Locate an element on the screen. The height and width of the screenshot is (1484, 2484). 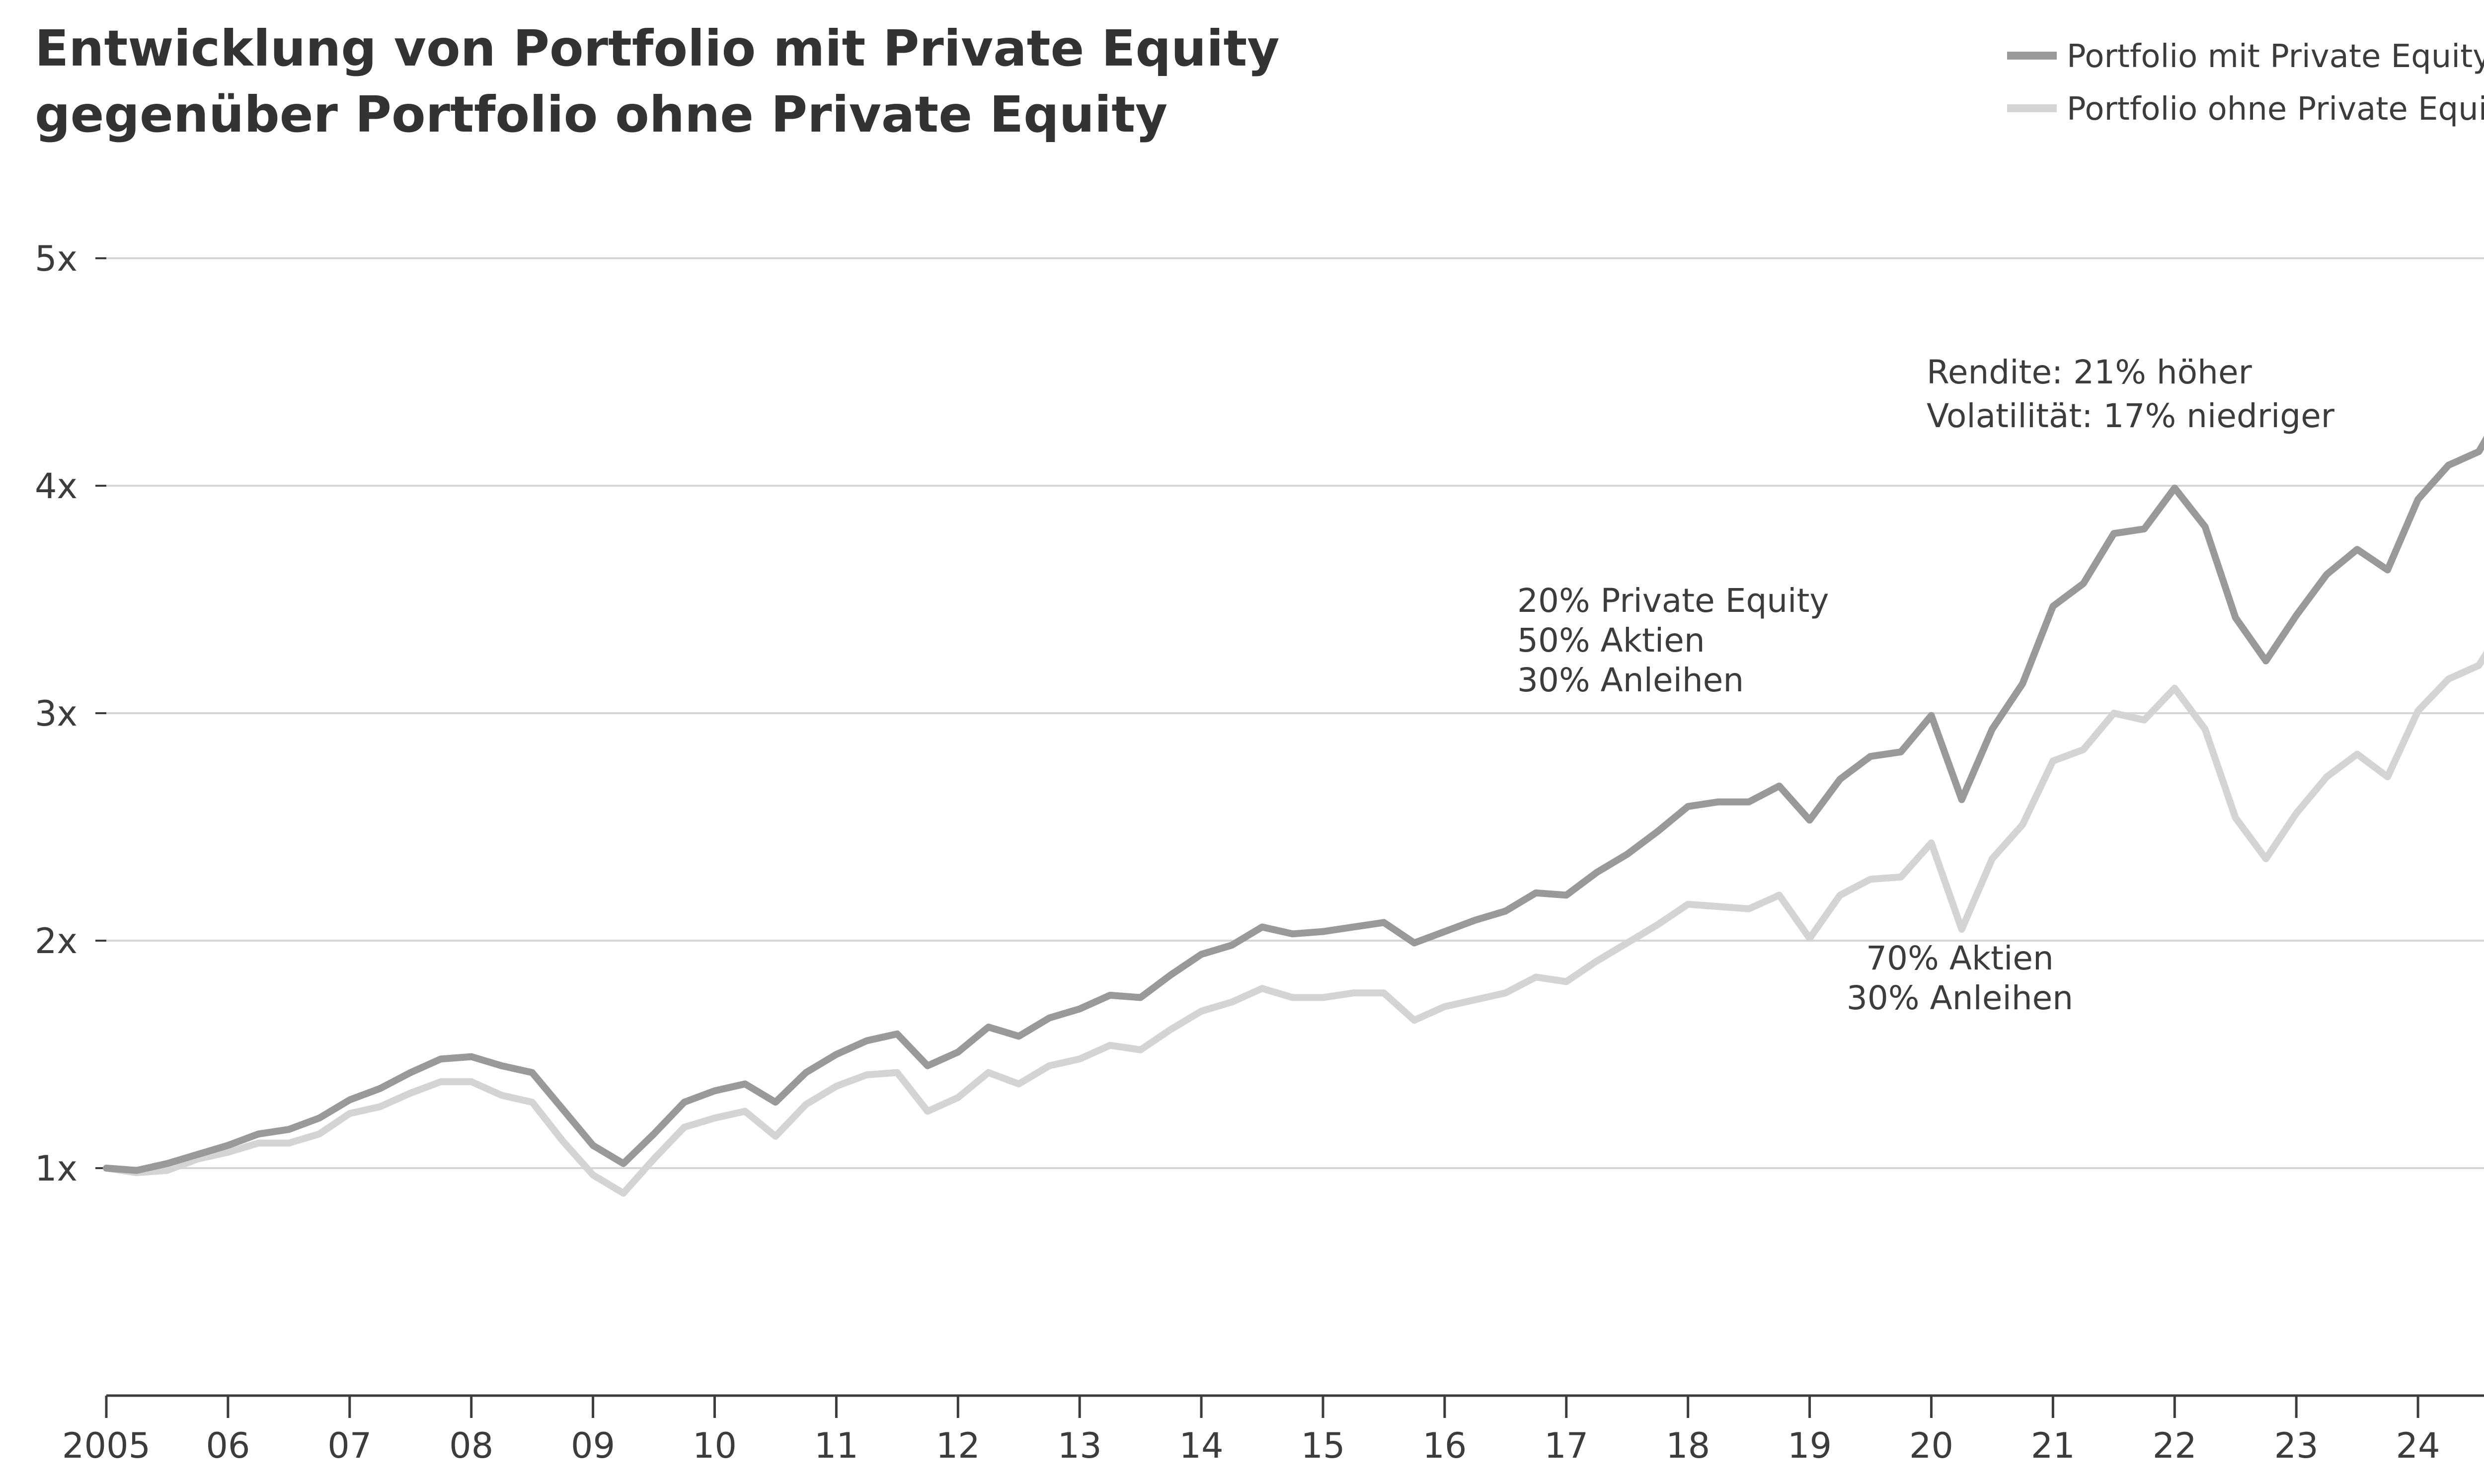
x-tick-label-2021: 21 is located at coordinates (2053, 1445).